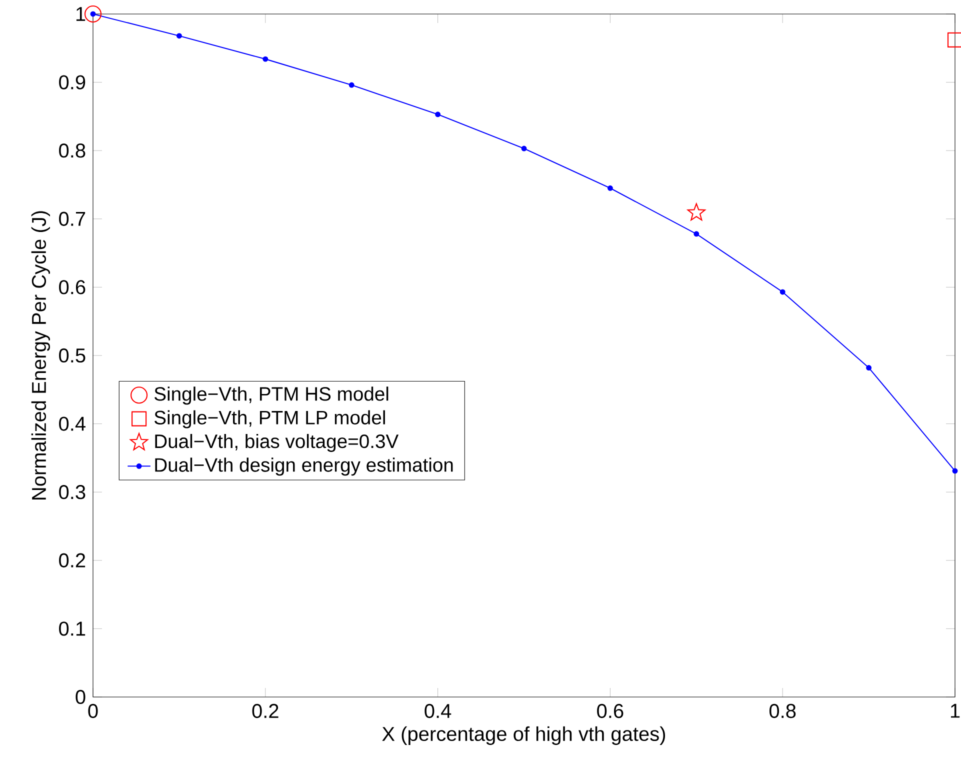  Describe the element at coordinates (72, 629) in the screenshot. I see `y-tick-label: 0.1` at that location.